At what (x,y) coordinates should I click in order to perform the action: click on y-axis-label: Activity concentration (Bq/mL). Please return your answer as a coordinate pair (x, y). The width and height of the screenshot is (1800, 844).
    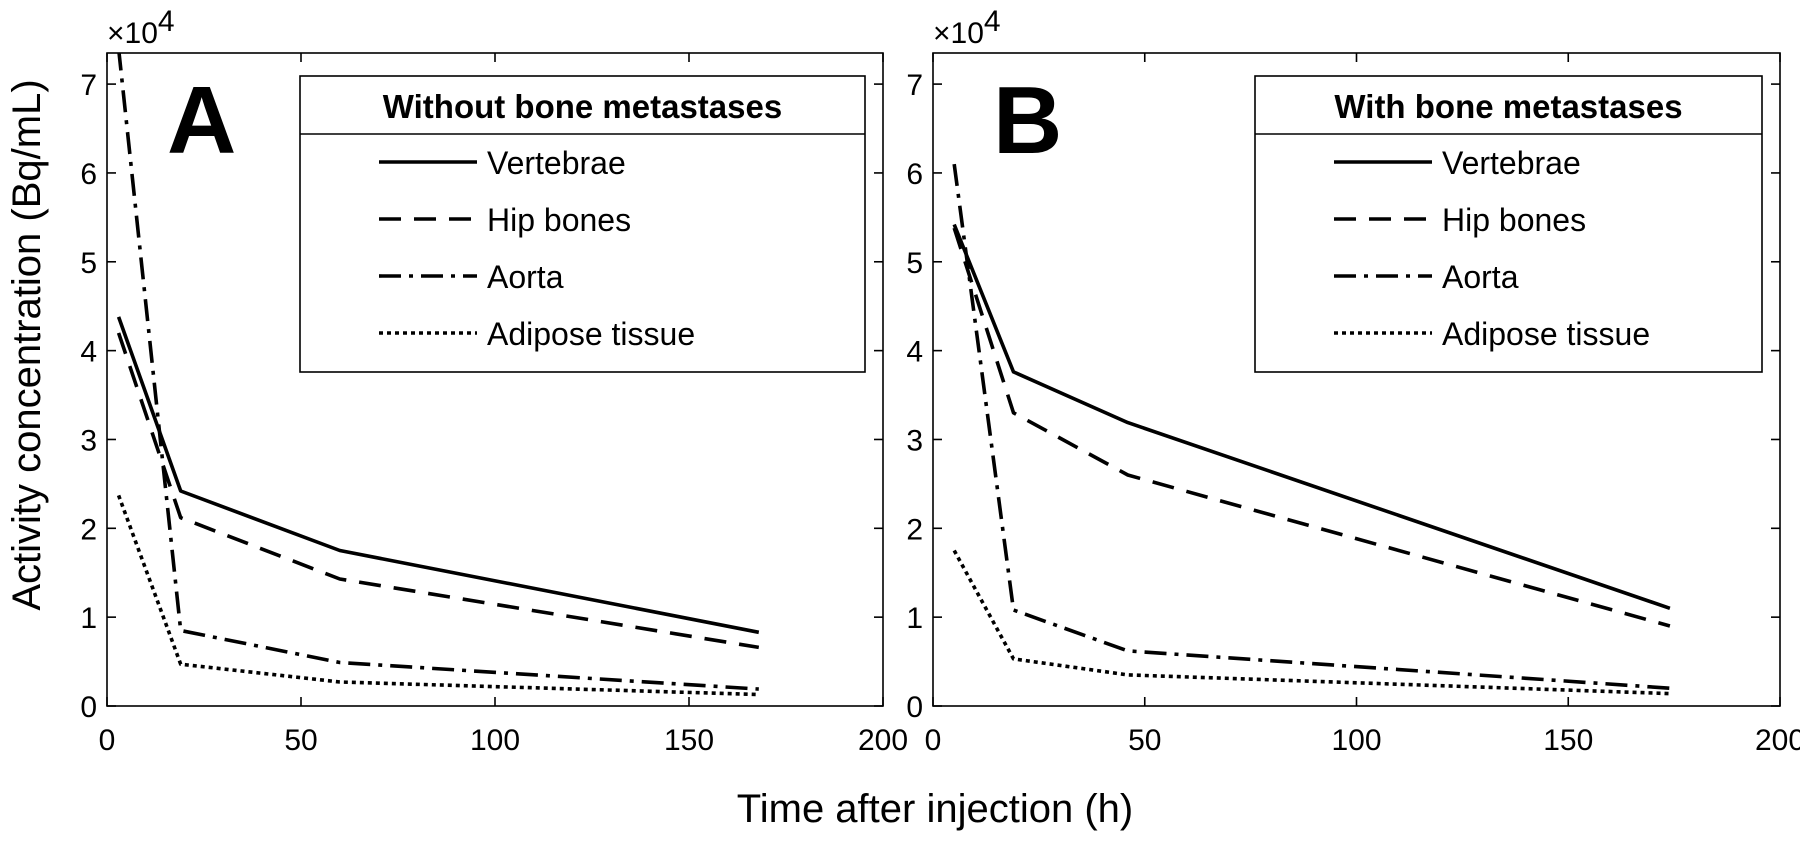
    Looking at the image, I should click on (27, 344).